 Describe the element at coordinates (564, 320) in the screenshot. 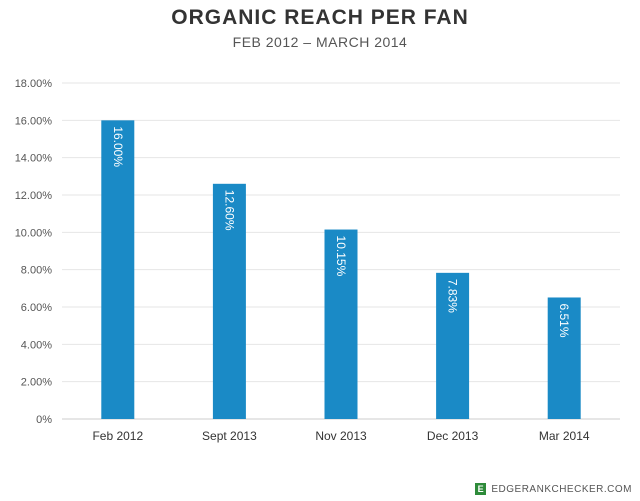

I see `bar-data-label: 6.51%` at that location.